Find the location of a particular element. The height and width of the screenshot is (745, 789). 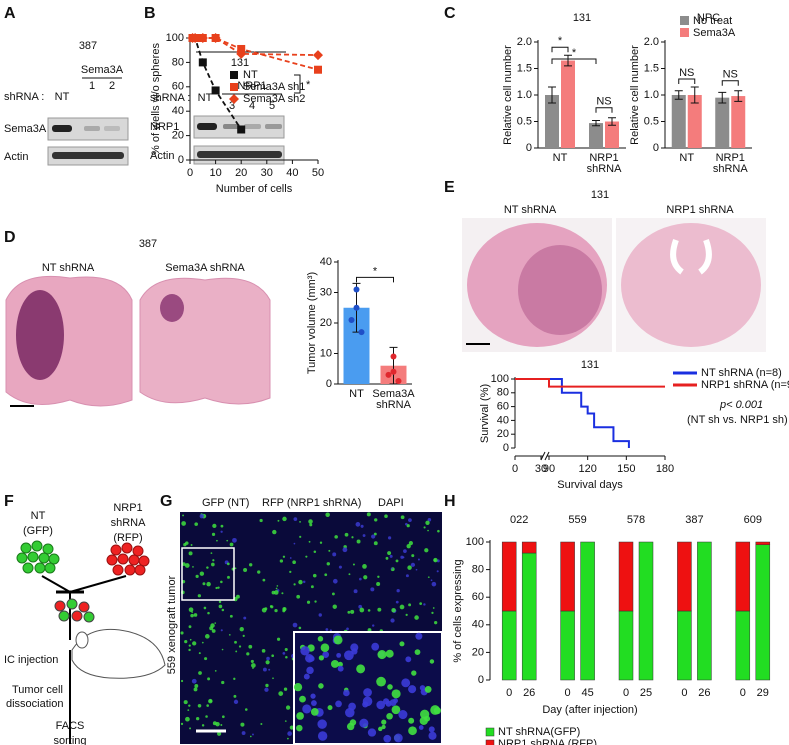

panel-label: G is located at coordinates (166, 501).